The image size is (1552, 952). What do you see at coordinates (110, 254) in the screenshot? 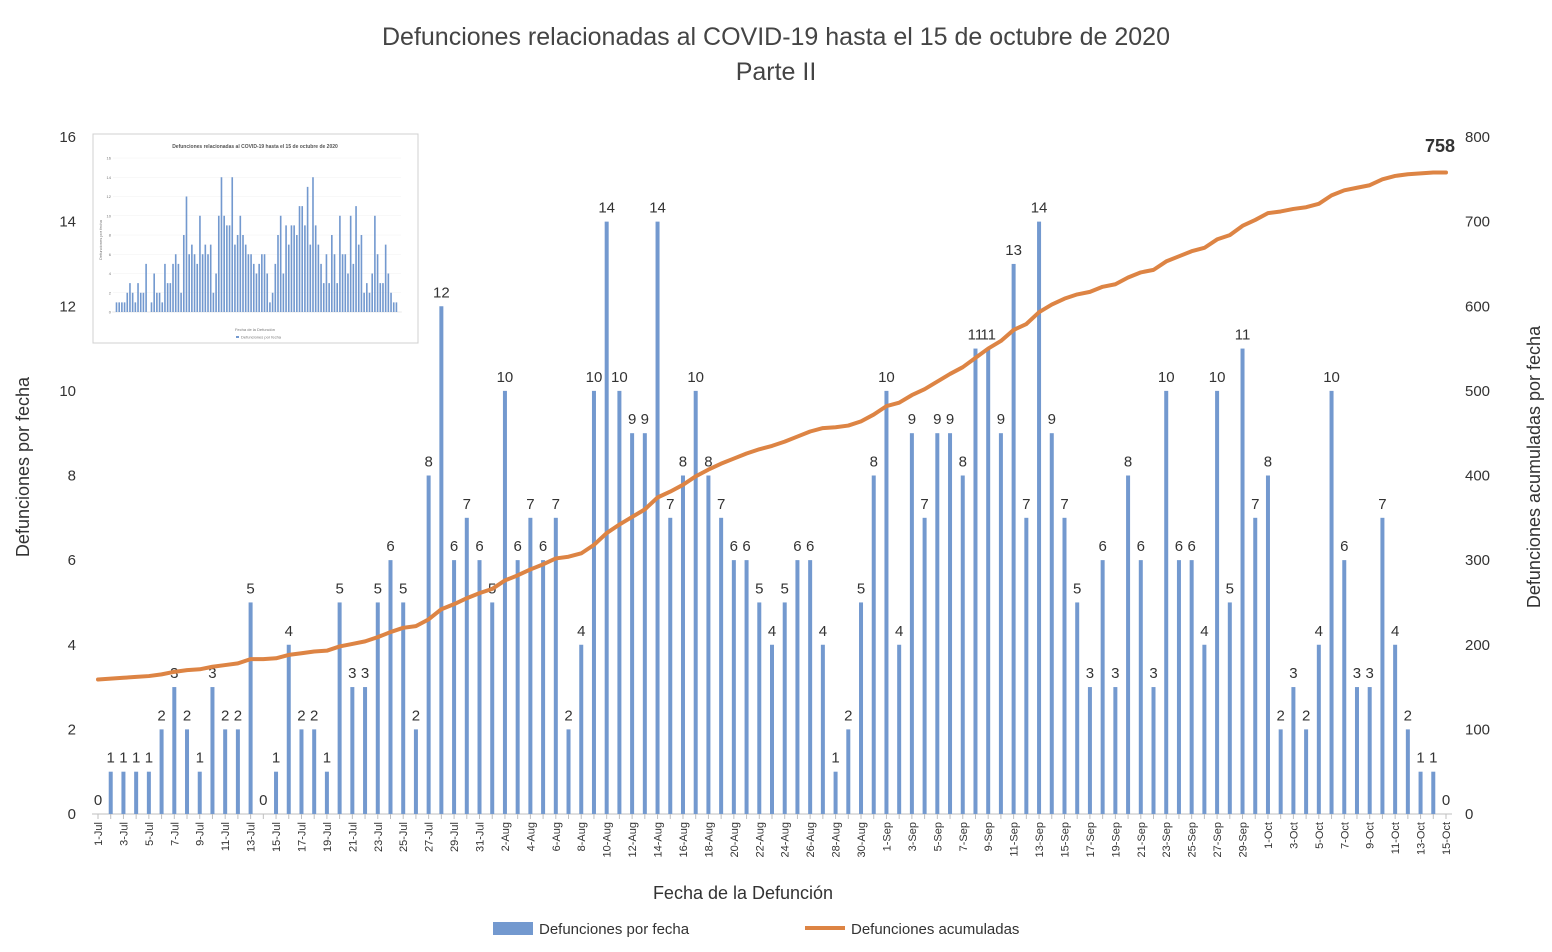
I see `thumbnail-y-tick: 6` at bounding box center [110, 254].